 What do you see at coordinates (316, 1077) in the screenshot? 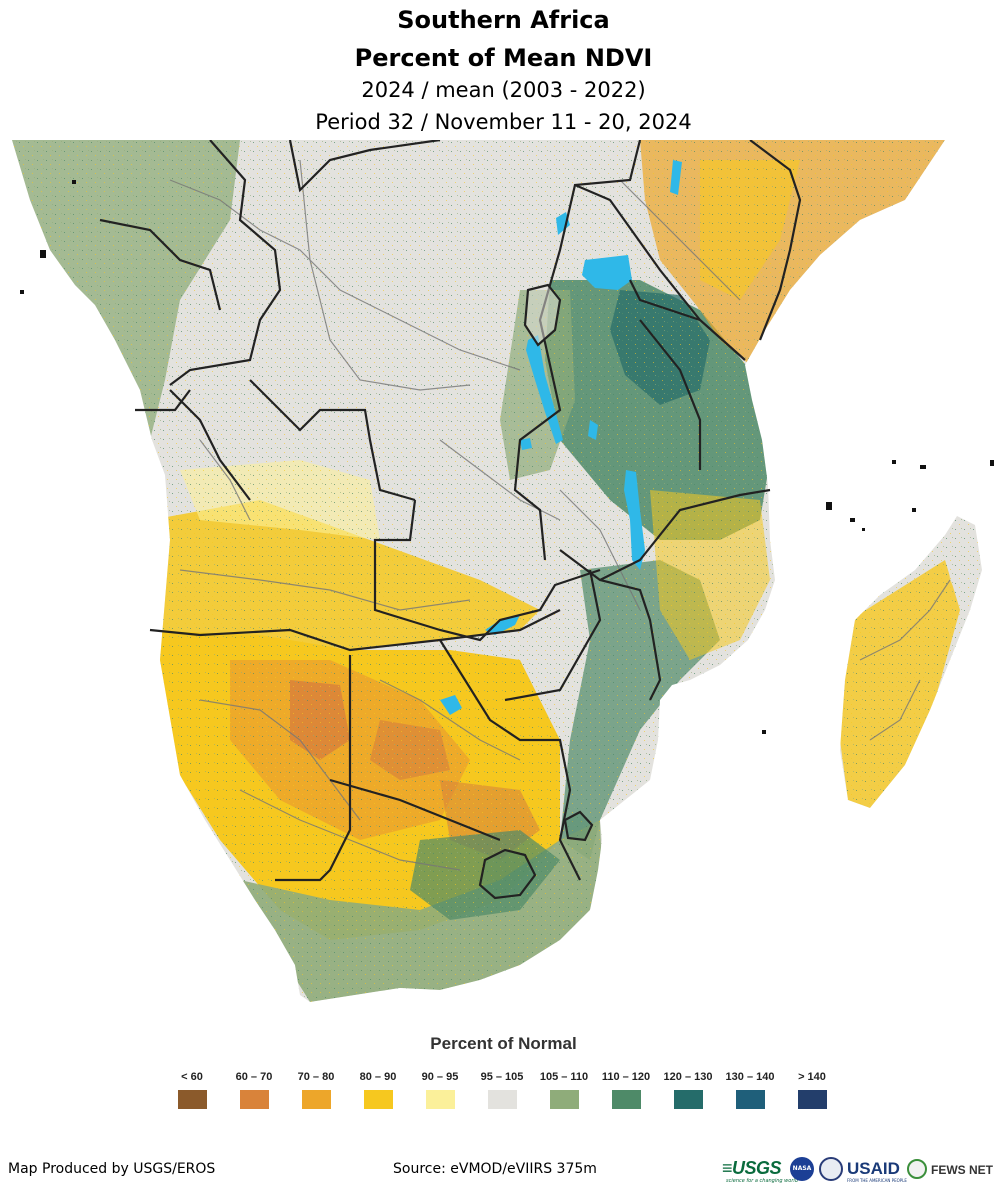
I see `legend-label: 70 – 80` at bounding box center [316, 1077].